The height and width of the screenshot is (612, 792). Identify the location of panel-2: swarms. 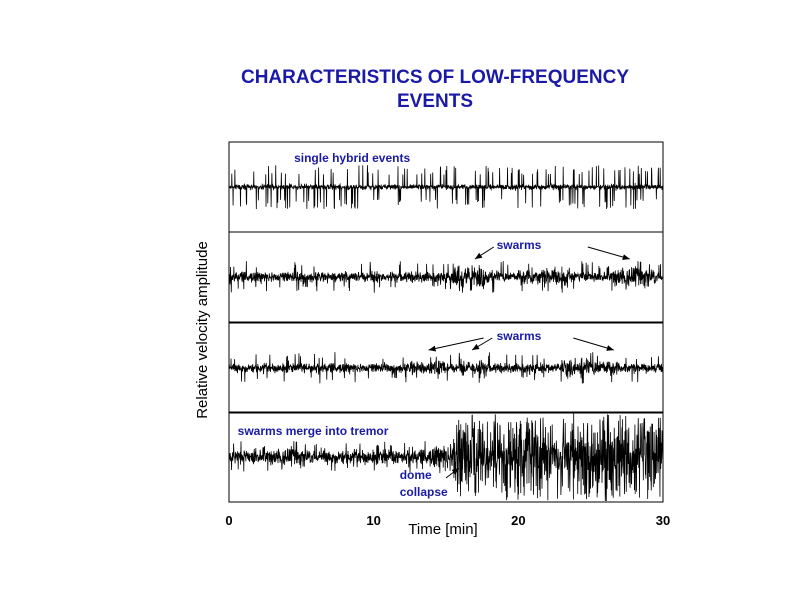
(446, 277).